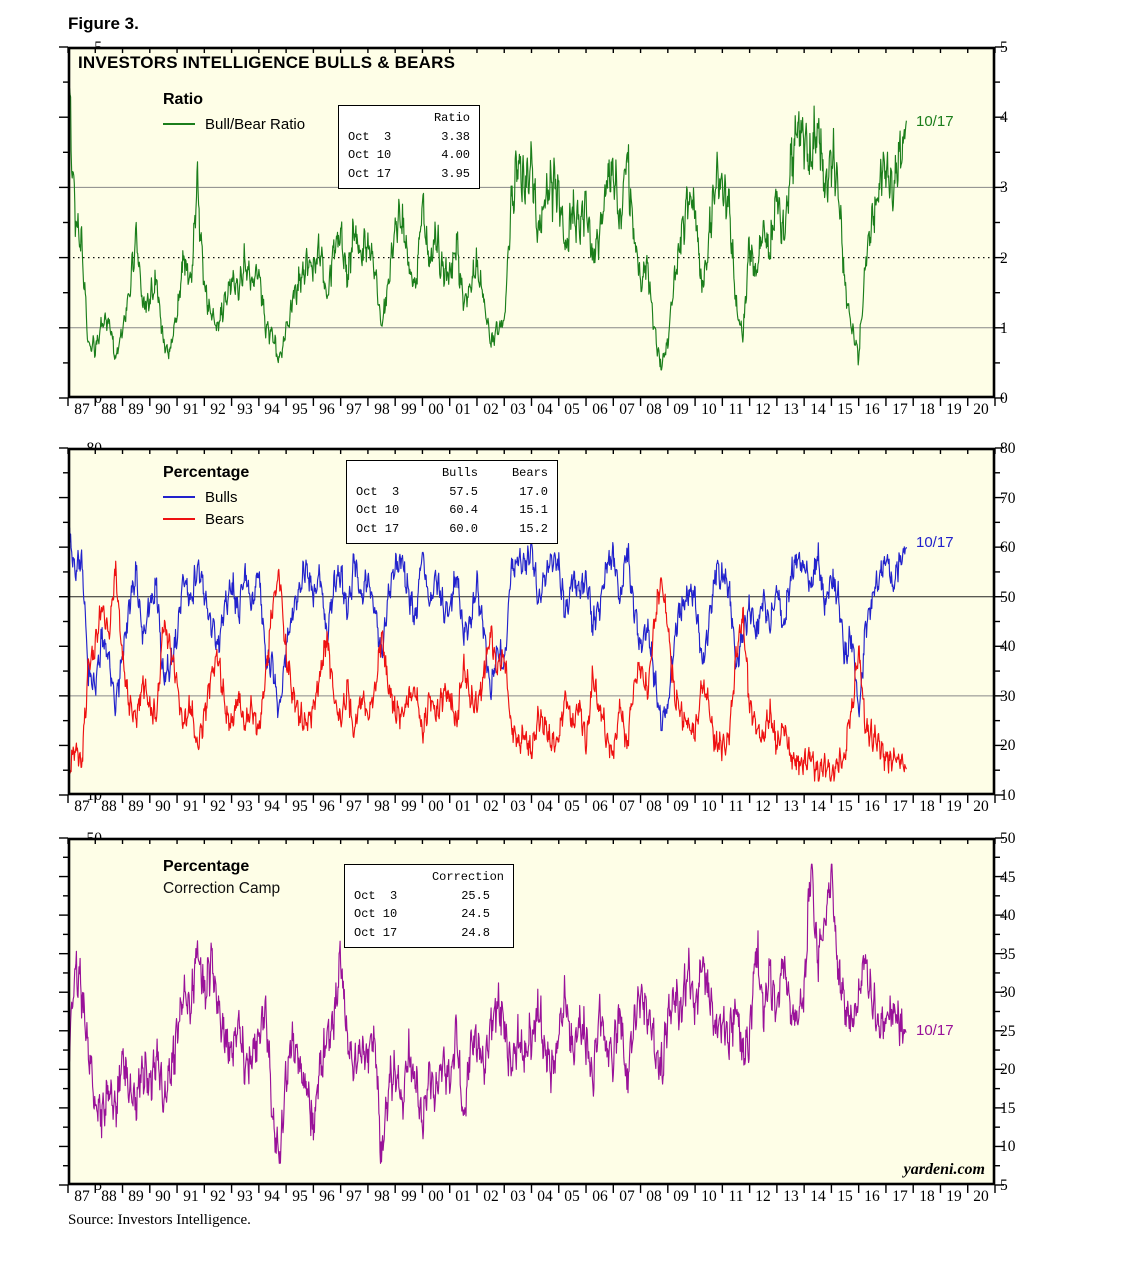 The width and height of the screenshot is (1138, 1266). Describe the element at coordinates (1008, 745) in the screenshot. I see `y-tick-label: 20` at that location.